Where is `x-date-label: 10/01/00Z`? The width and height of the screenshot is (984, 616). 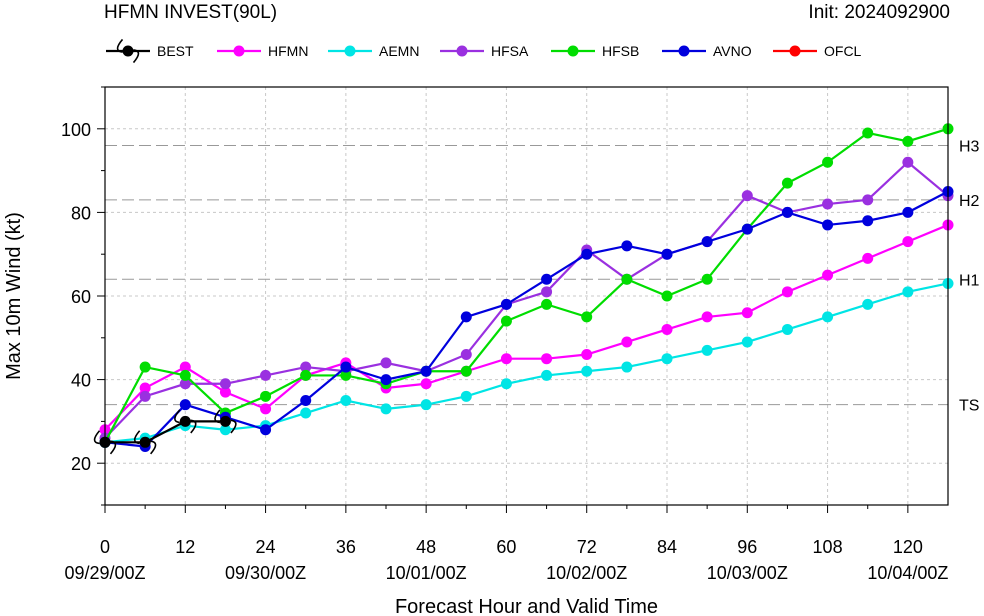 x-date-label: 10/01/00Z is located at coordinates (426, 573).